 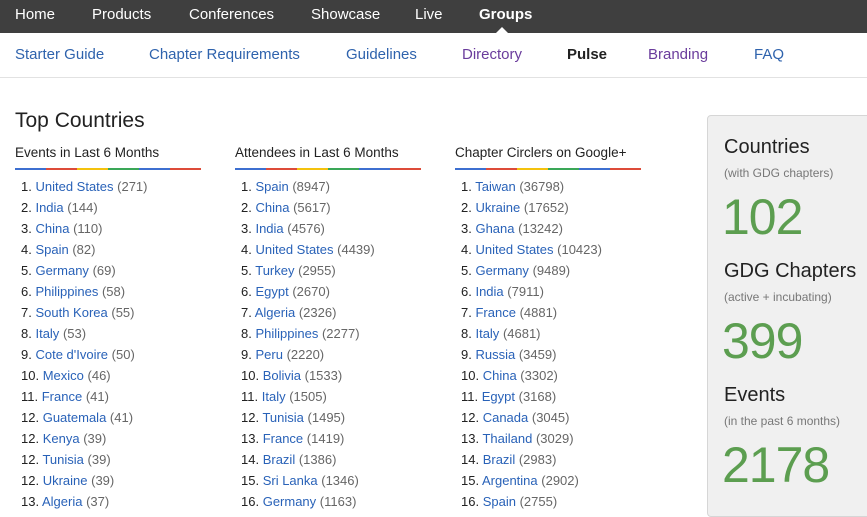 What do you see at coordinates (495, 354) in the screenshot?
I see `country-link: Russia` at bounding box center [495, 354].